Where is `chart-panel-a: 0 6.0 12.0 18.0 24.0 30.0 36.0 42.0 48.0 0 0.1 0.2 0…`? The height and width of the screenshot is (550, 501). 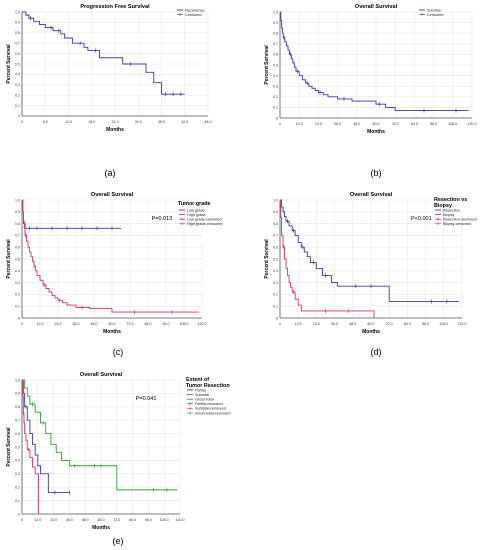 chart-panel-a: 0 6.0 12.0 18.0 24.0 30.0 36.0 42.0 48.0 0 0.1 0.2 0… is located at coordinates (109, 91).